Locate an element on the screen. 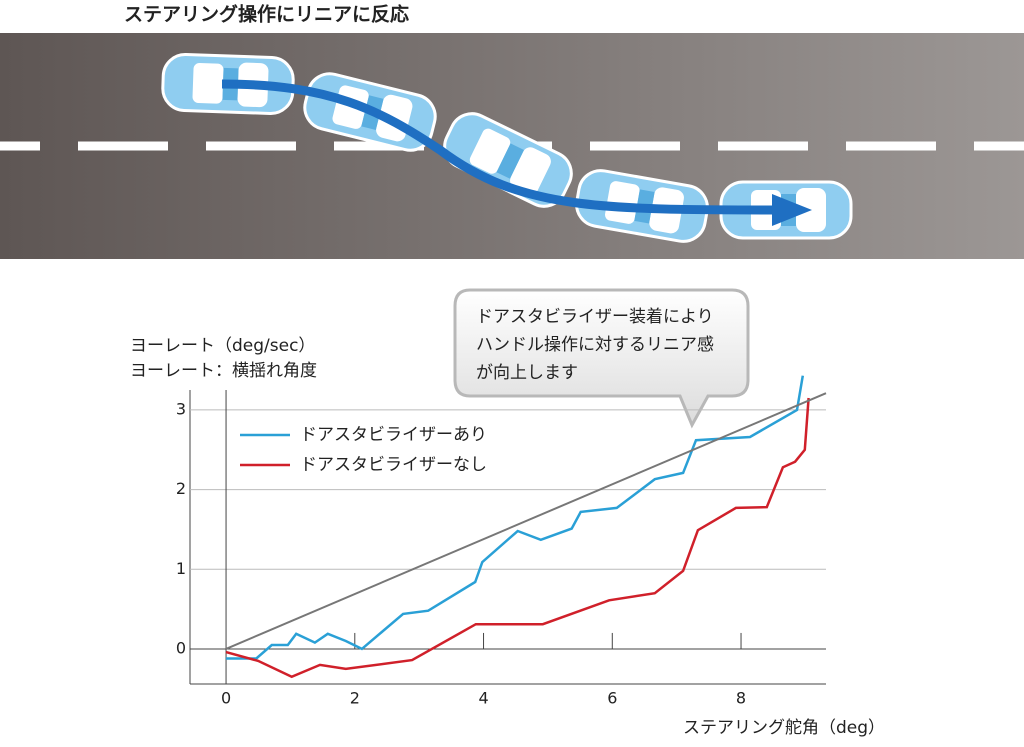  arrow-head is located at coordinates (792, 210).